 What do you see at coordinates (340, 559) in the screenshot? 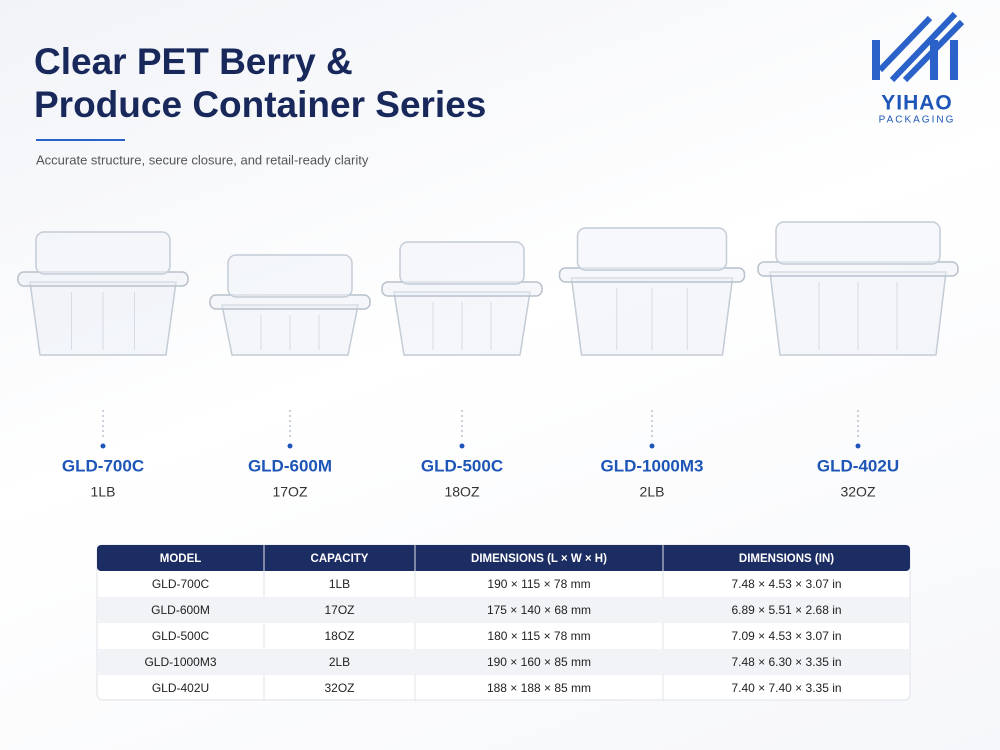
I see `table-header: CAPACITY` at bounding box center [340, 559].